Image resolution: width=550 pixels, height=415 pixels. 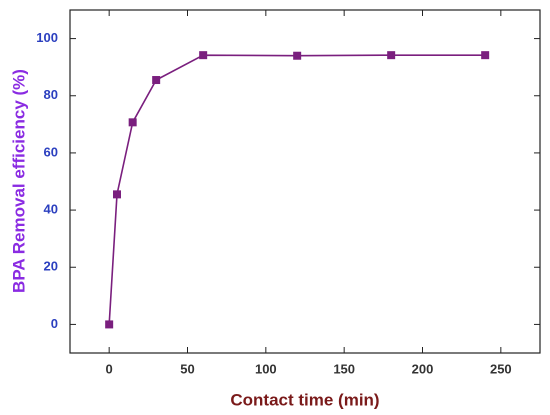 What do you see at coordinates (344, 368) in the screenshot?
I see `x-tick-label: 150` at bounding box center [344, 368].